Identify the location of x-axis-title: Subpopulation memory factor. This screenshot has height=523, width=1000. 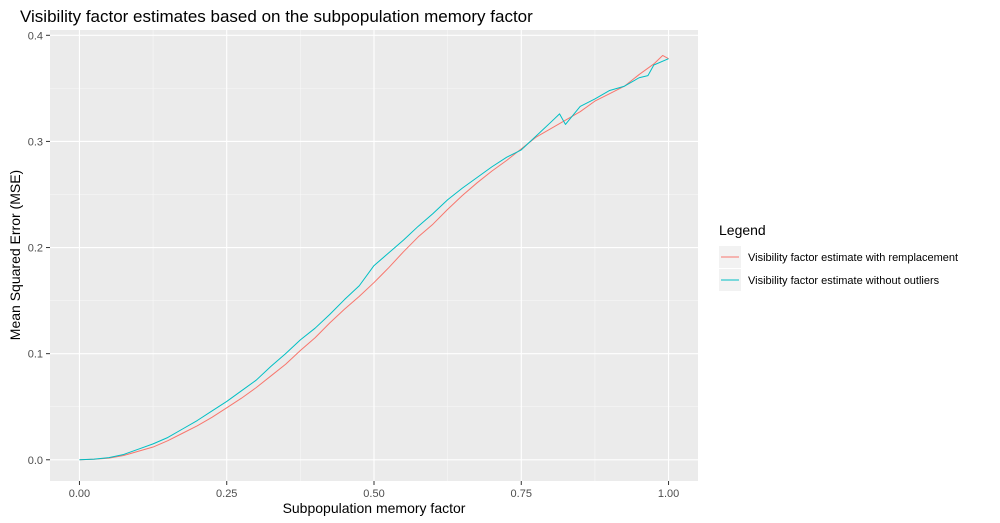
(374, 508).